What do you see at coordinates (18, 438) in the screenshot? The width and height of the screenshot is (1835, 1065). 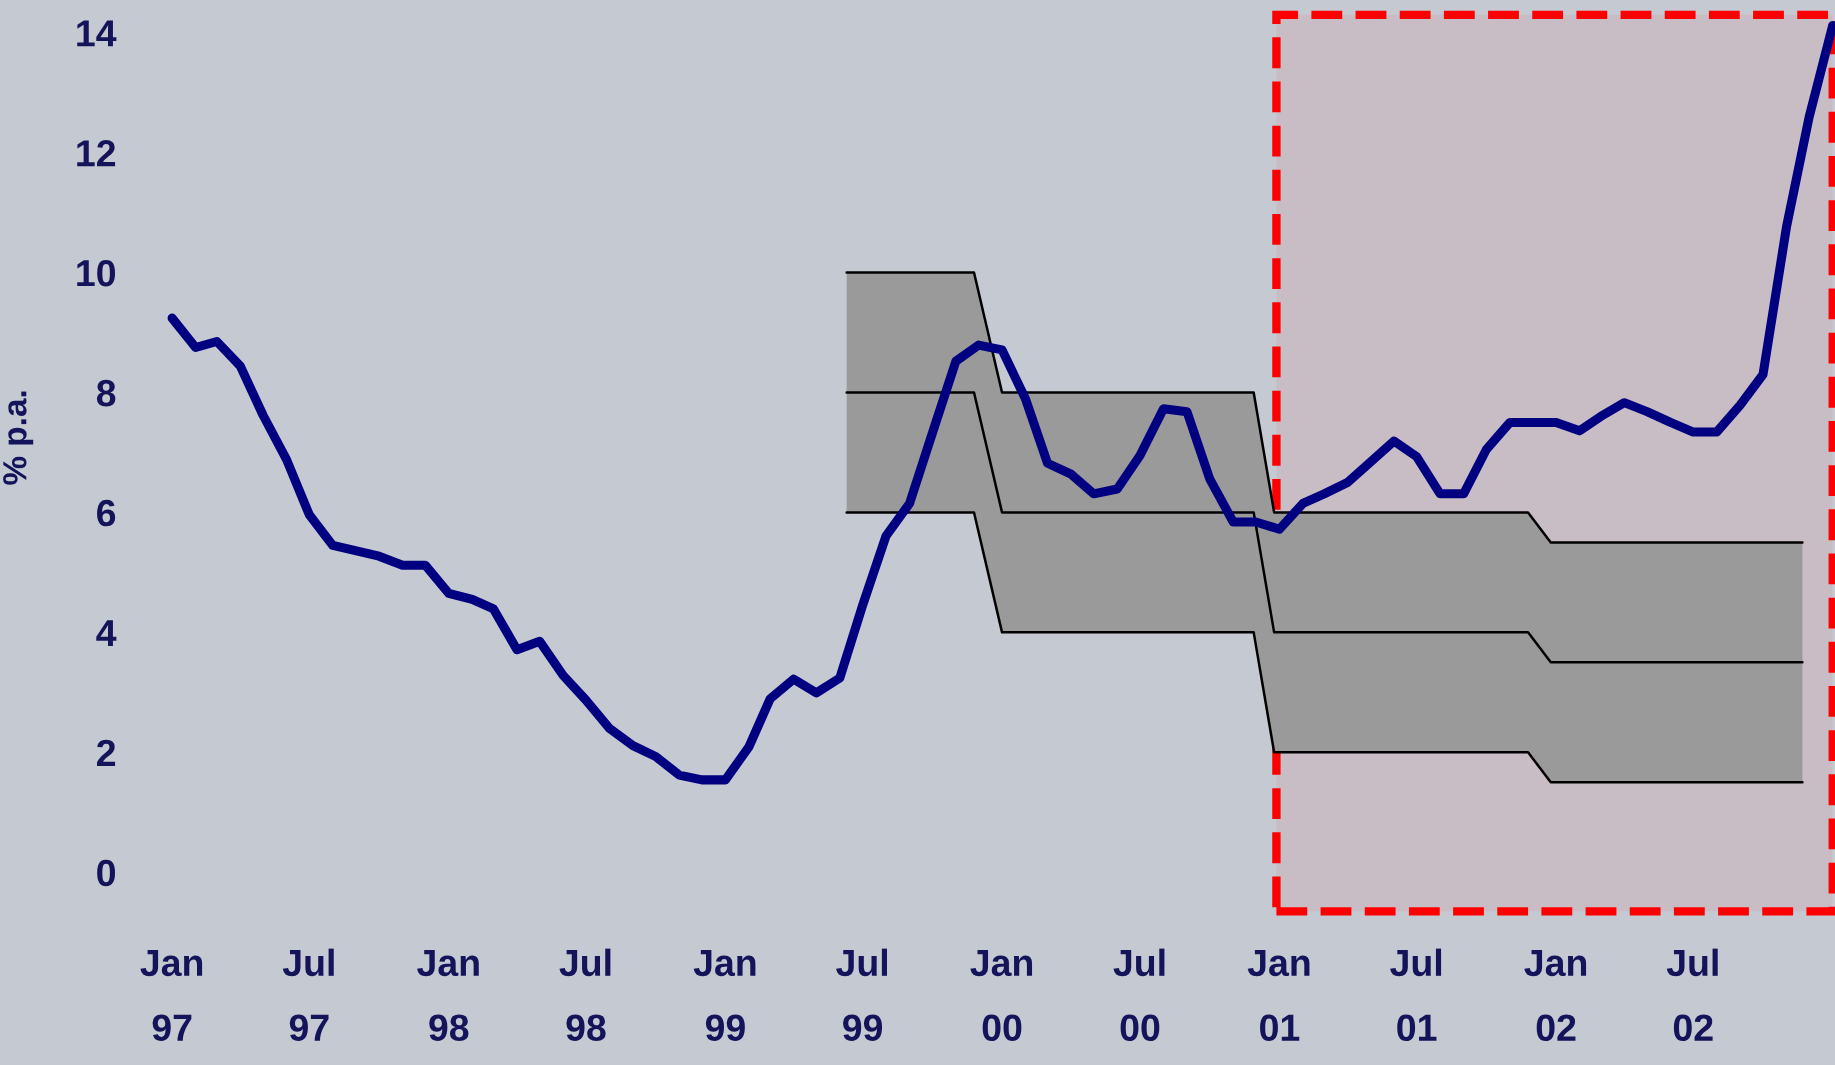 I see `y-axis-title: % p.a.` at bounding box center [18, 438].